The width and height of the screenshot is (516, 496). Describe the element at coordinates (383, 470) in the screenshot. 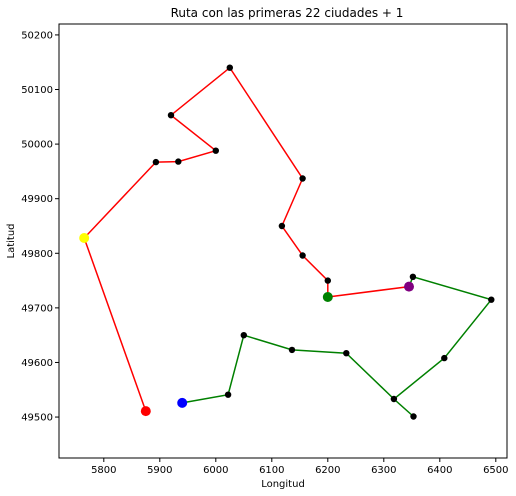

I see `x-tick-label: 6300` at that location.